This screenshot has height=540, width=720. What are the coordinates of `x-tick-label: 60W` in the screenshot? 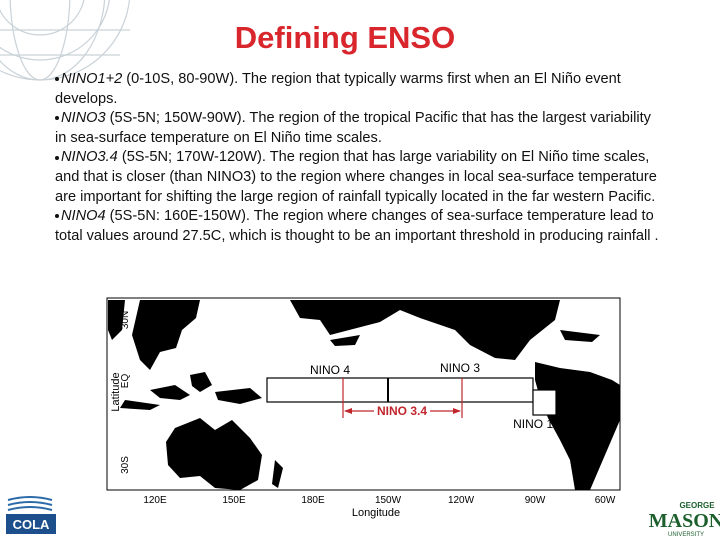 It's located at (605, 500).